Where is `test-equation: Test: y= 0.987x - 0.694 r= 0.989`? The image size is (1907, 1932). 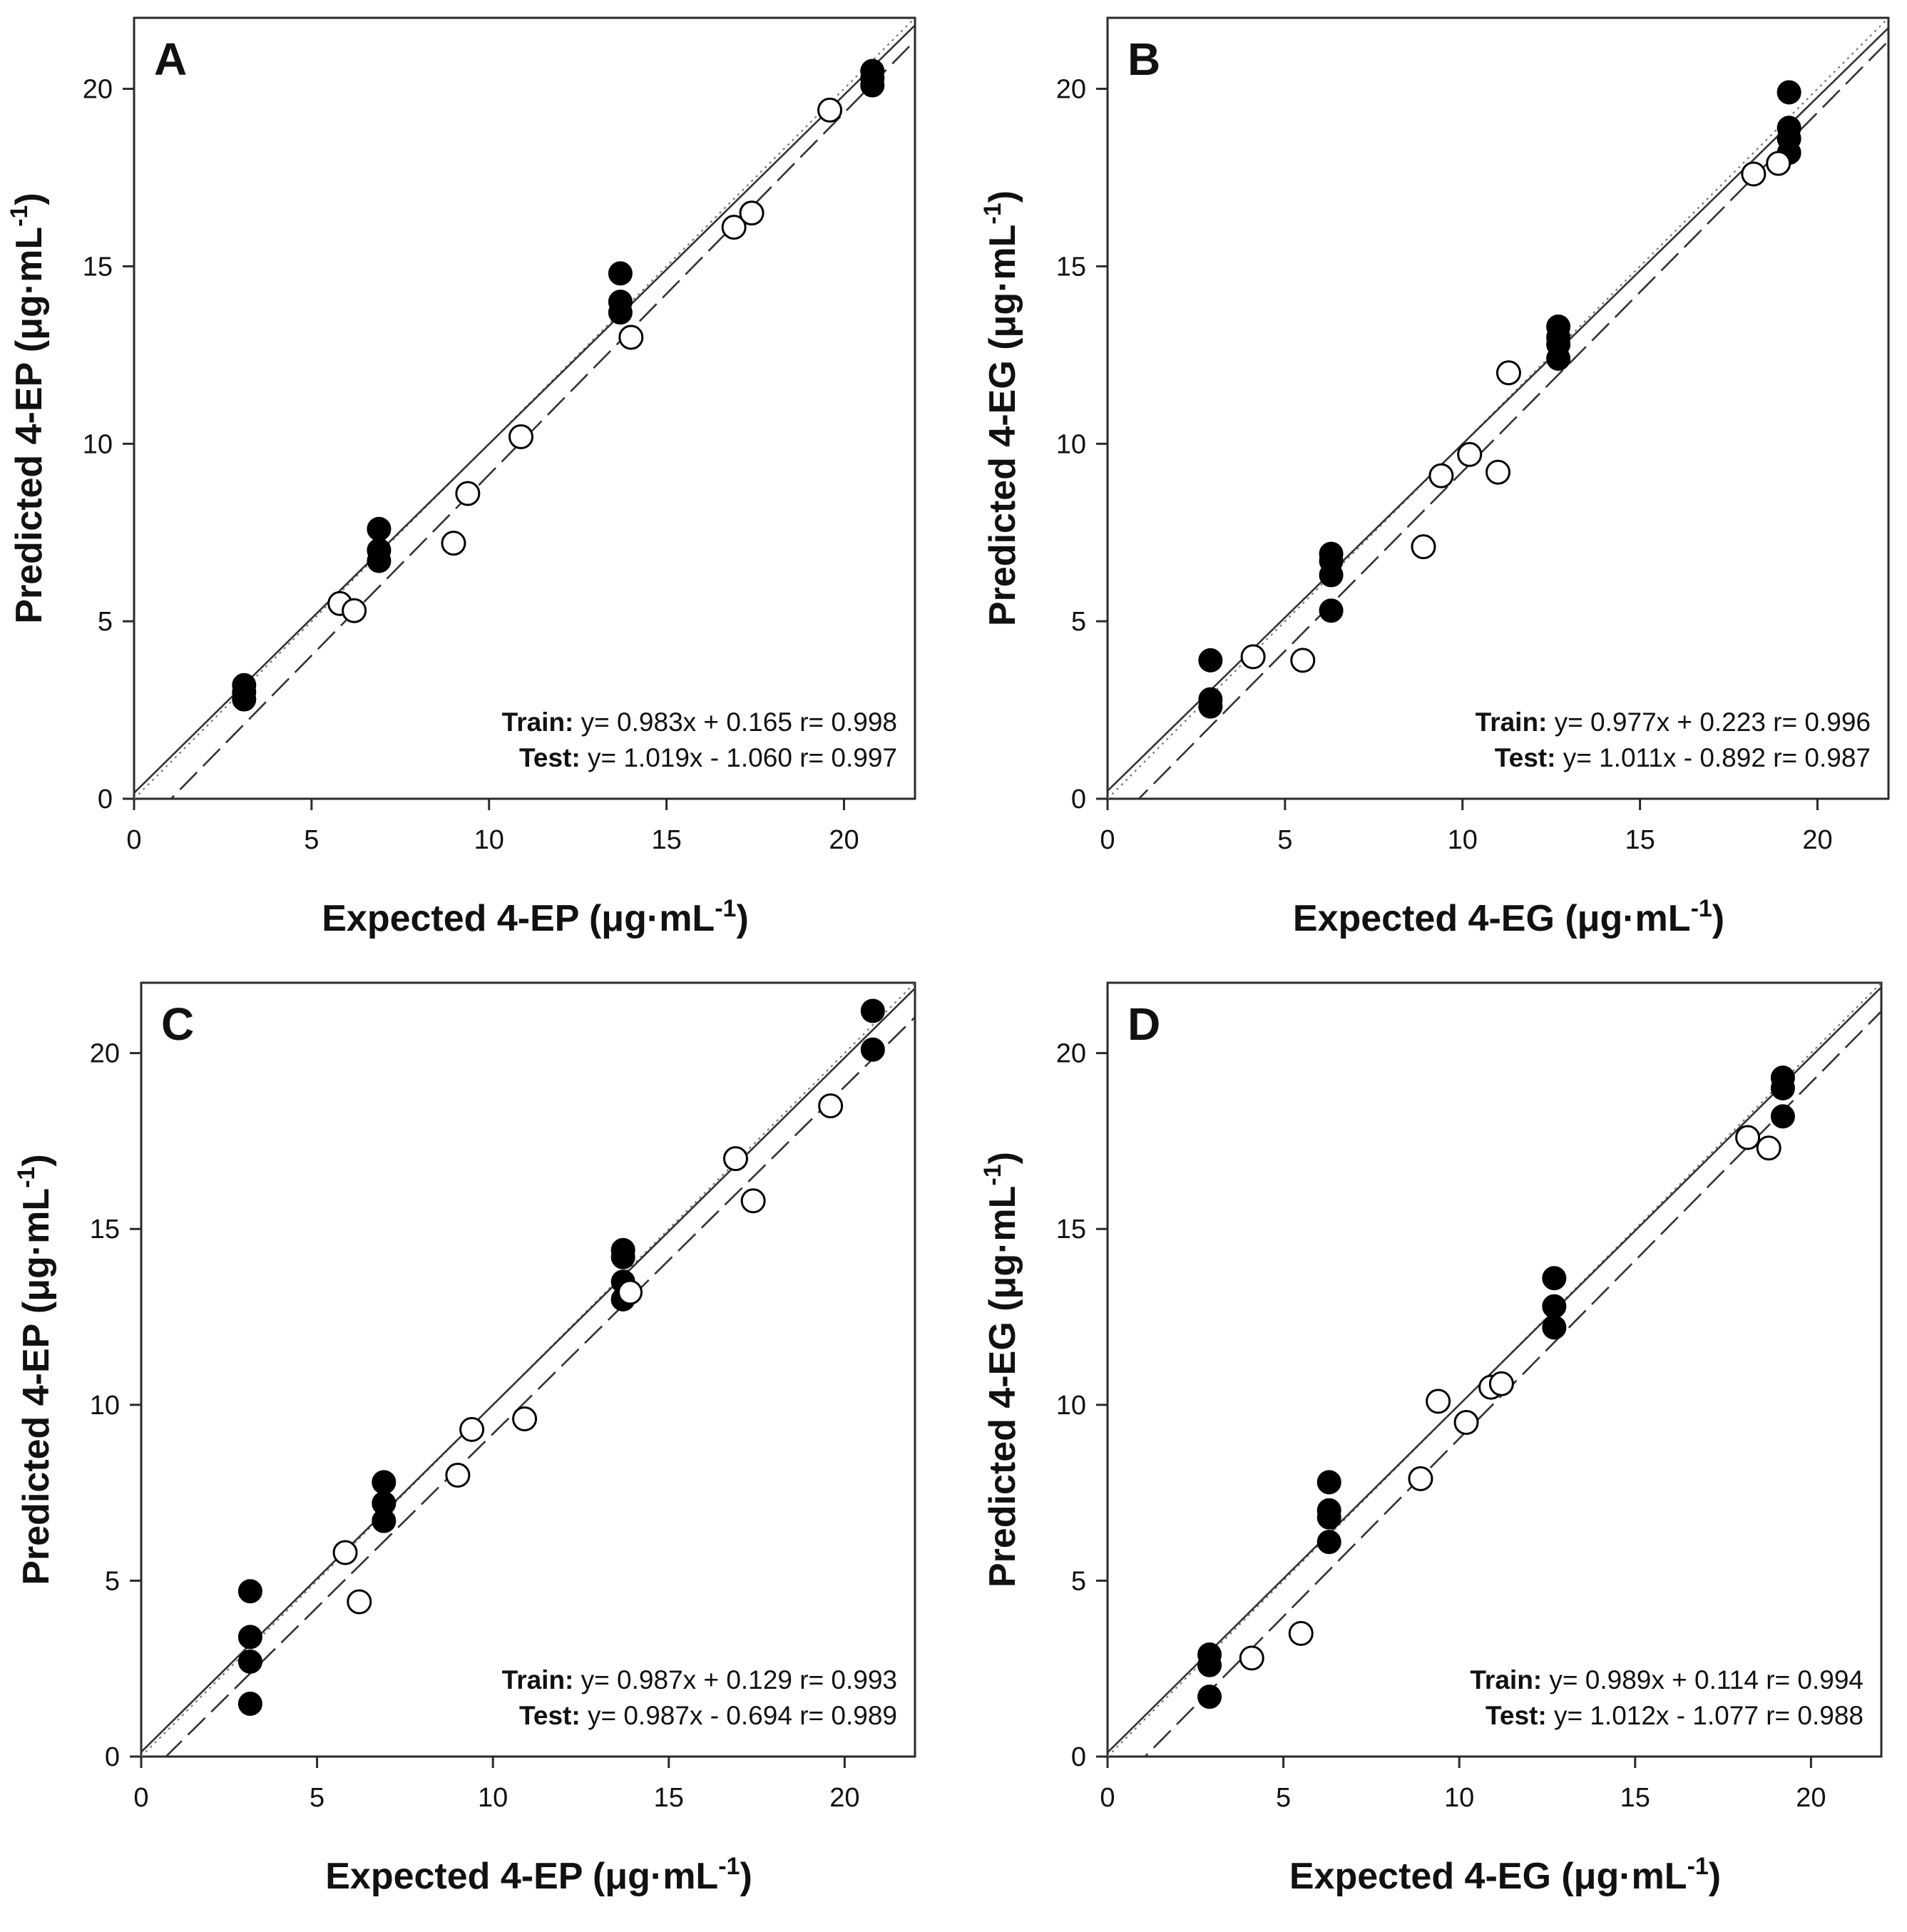
test-equation: Test: y= 0.987x - 0.694 r= 0.989 is located at coordinates (708, 1716).